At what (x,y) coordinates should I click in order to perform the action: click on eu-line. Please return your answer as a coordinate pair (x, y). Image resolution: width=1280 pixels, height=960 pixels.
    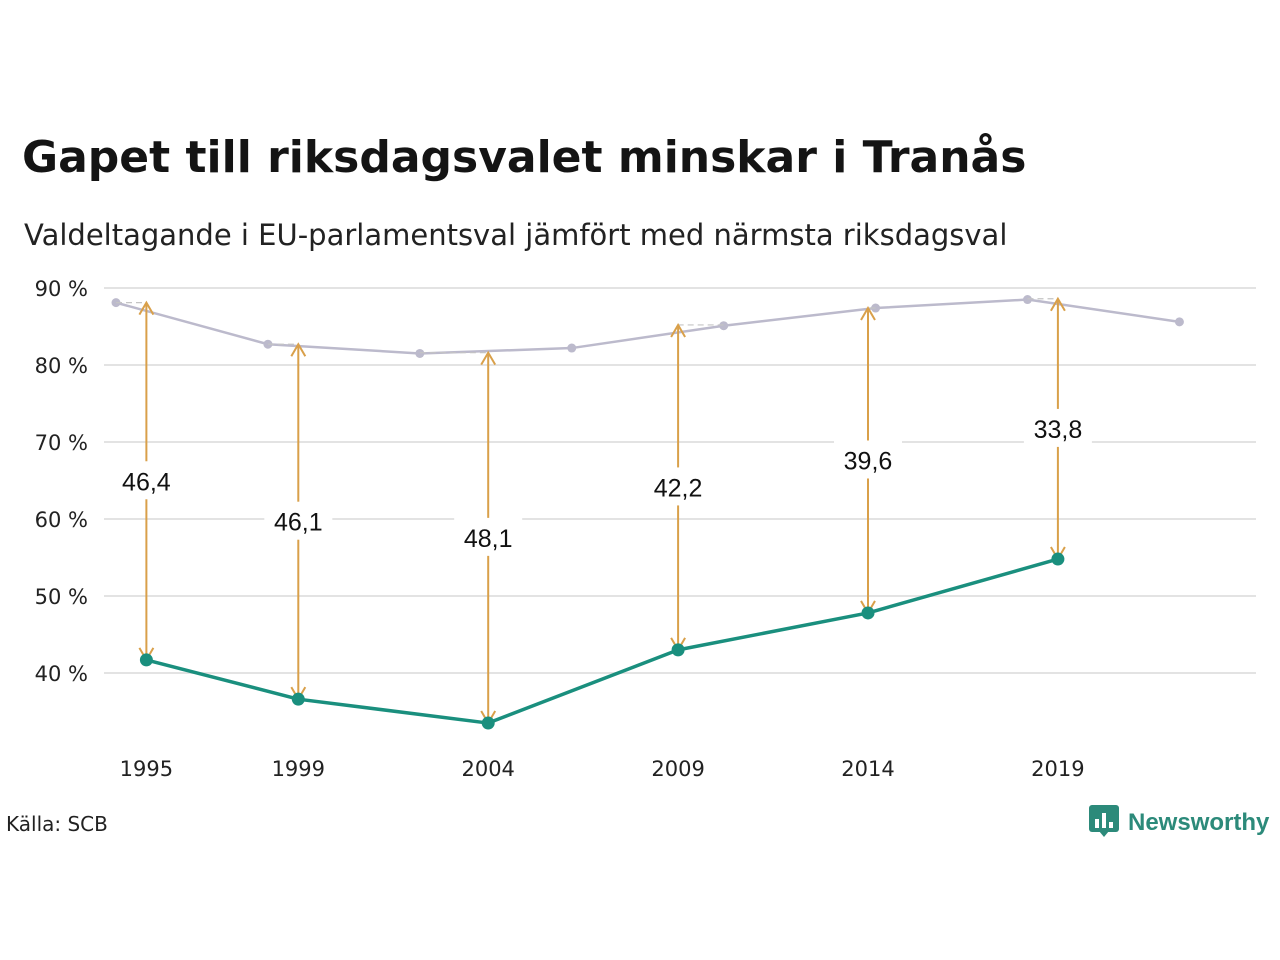
    Looking at the image, I should click on (602, 641).